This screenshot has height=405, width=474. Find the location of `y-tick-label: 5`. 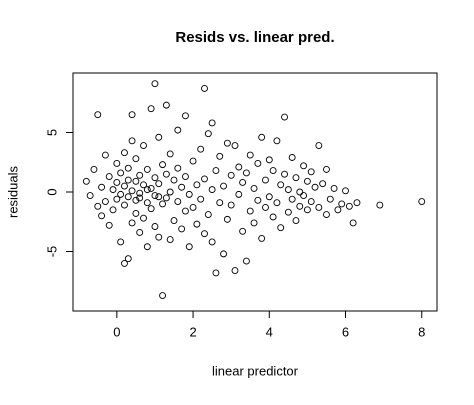

y-tick-label: 5 is located at coordinates (51, 132).